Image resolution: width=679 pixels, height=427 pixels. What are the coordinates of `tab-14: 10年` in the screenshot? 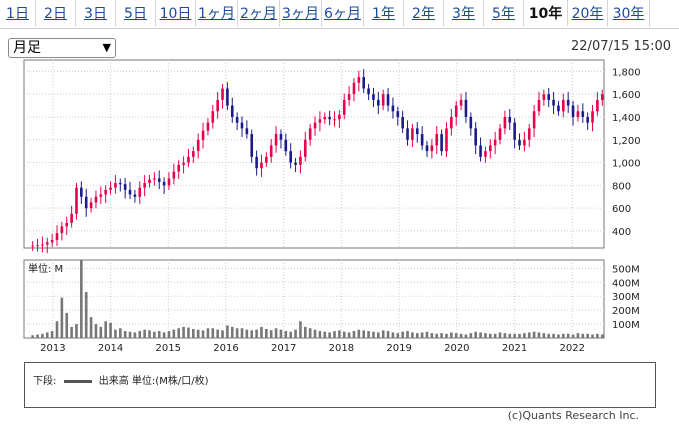 It's located at (546, 13).